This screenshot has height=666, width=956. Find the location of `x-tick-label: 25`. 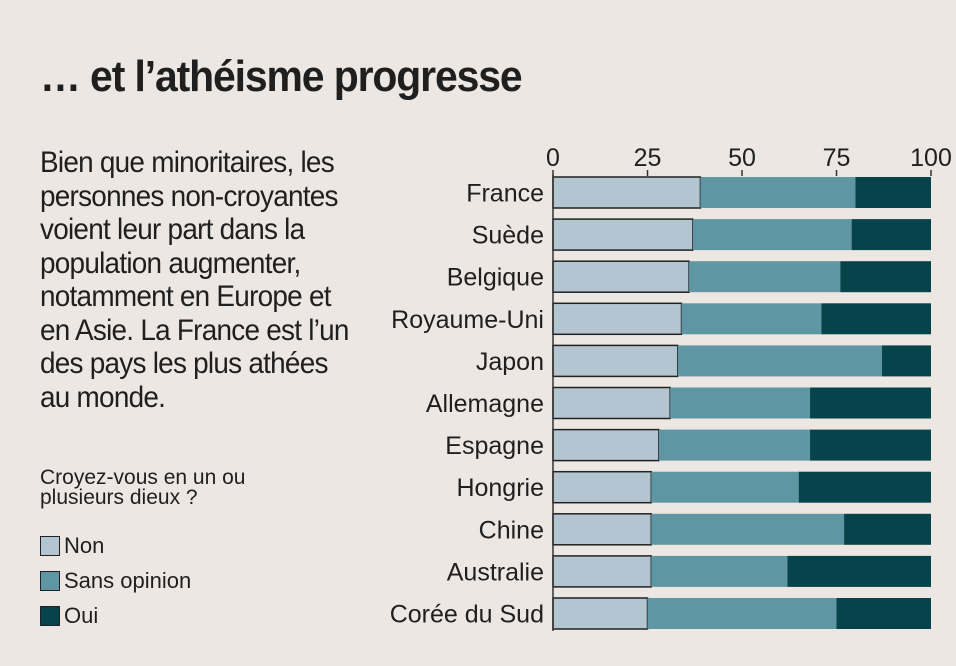

x-tick-label: 25 is located at coordinates (648, 158).